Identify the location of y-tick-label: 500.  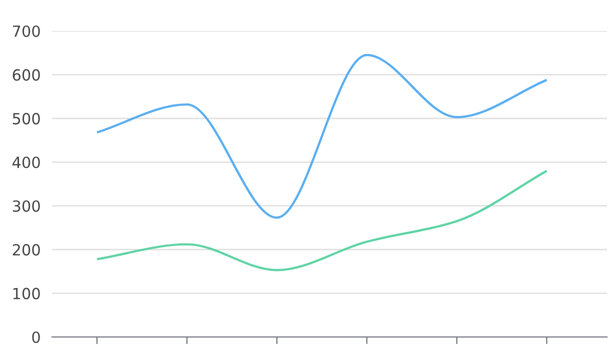
(26, 118).